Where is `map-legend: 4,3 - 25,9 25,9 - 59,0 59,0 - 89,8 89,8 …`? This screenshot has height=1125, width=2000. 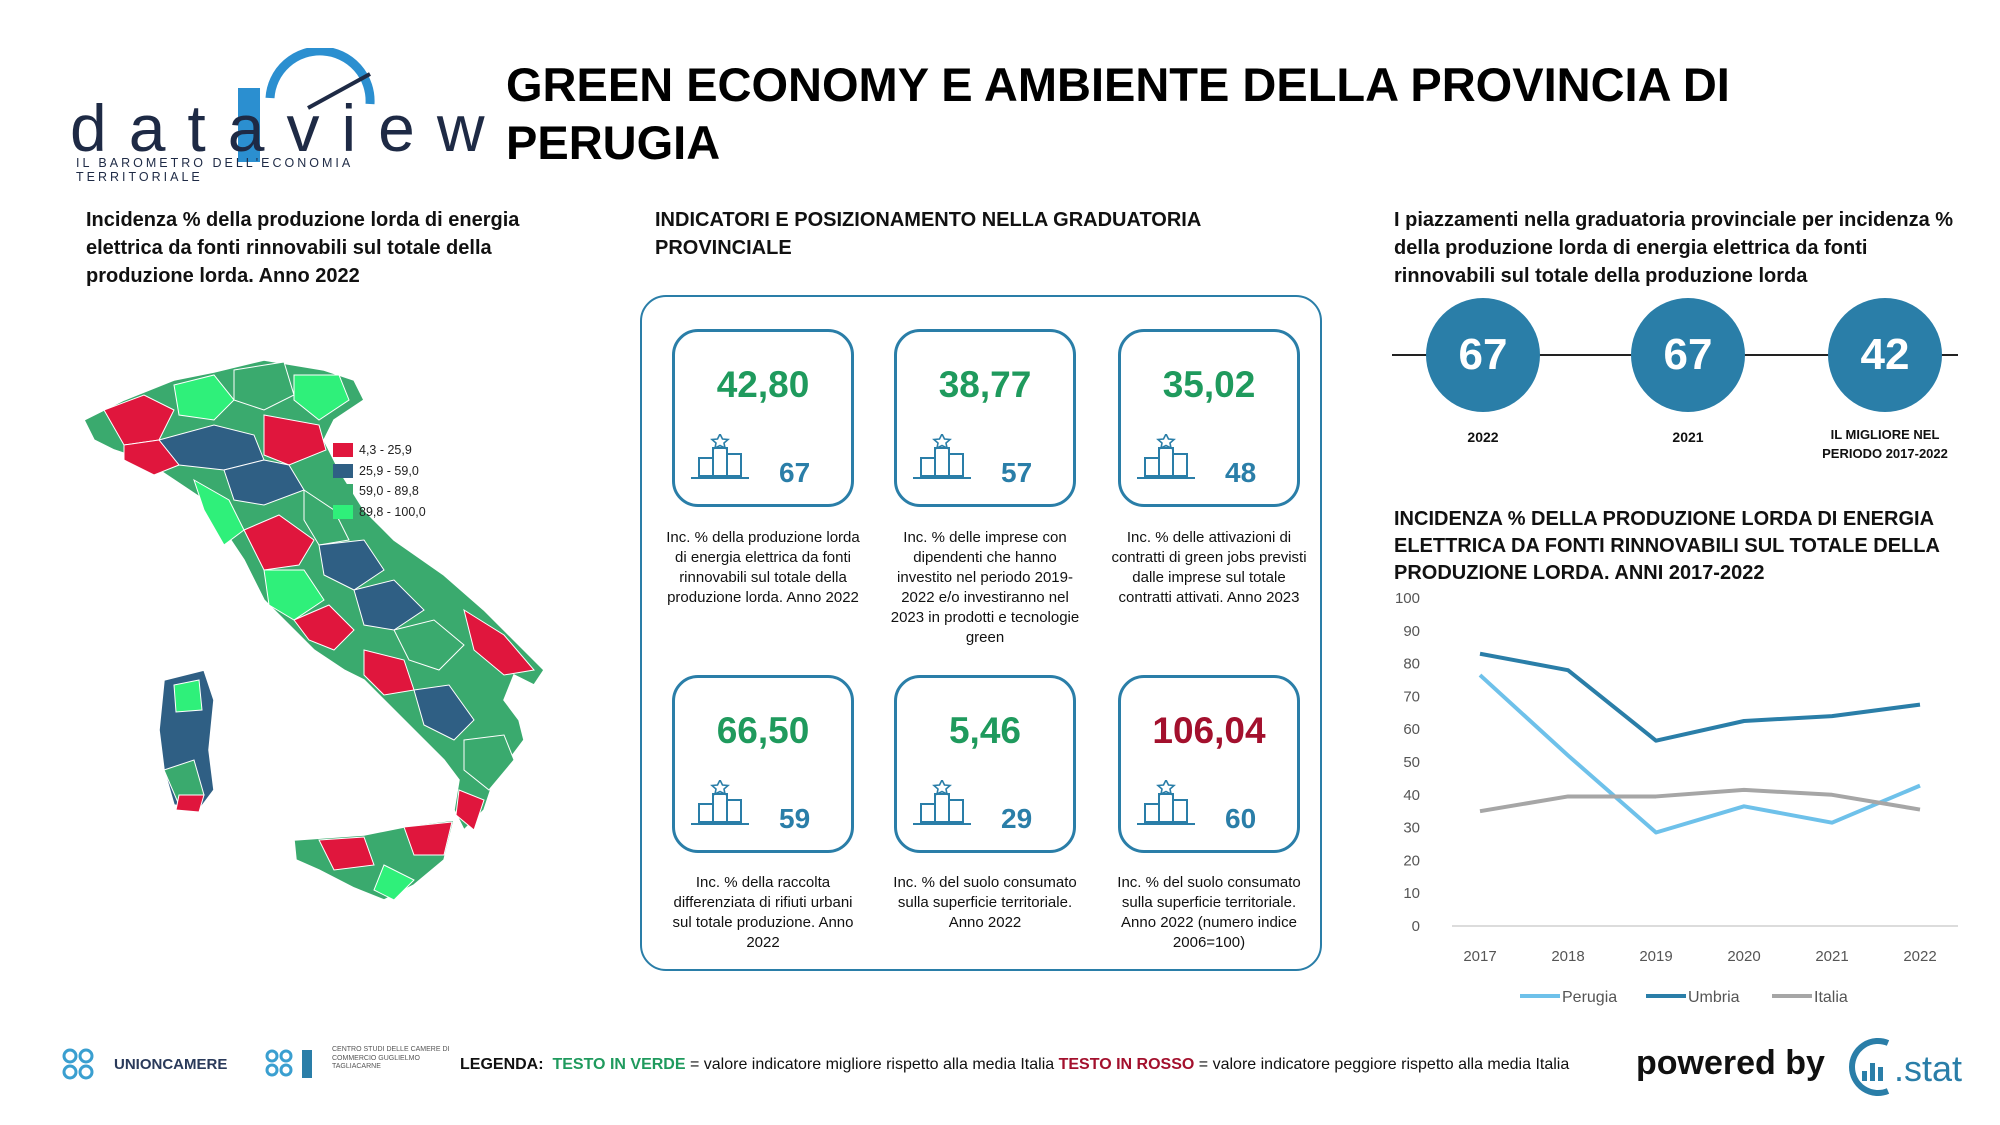 map-legend: 4,3 - 25,9 25,9 - 59,0 59,0 - 89,8 89,8 … is located at coordinates (379, 481).